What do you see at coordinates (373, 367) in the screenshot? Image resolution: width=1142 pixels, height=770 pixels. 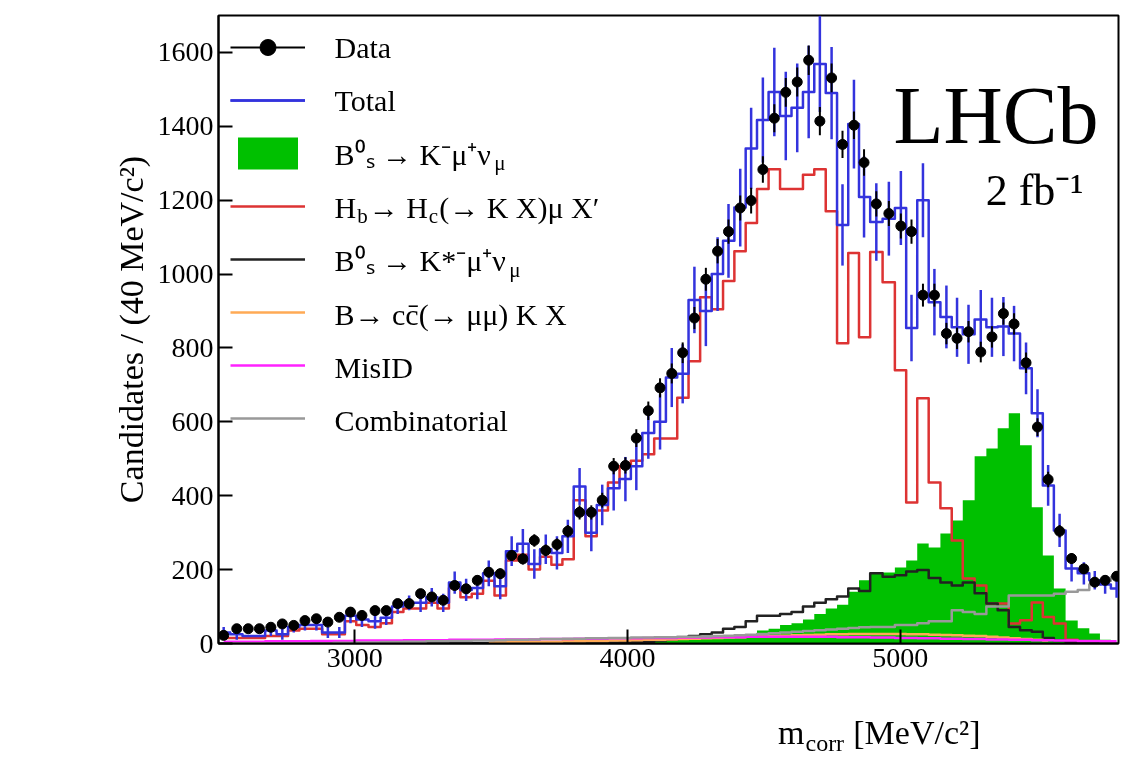 I see `legend-label: MisID` at bounding box center [373, 367].